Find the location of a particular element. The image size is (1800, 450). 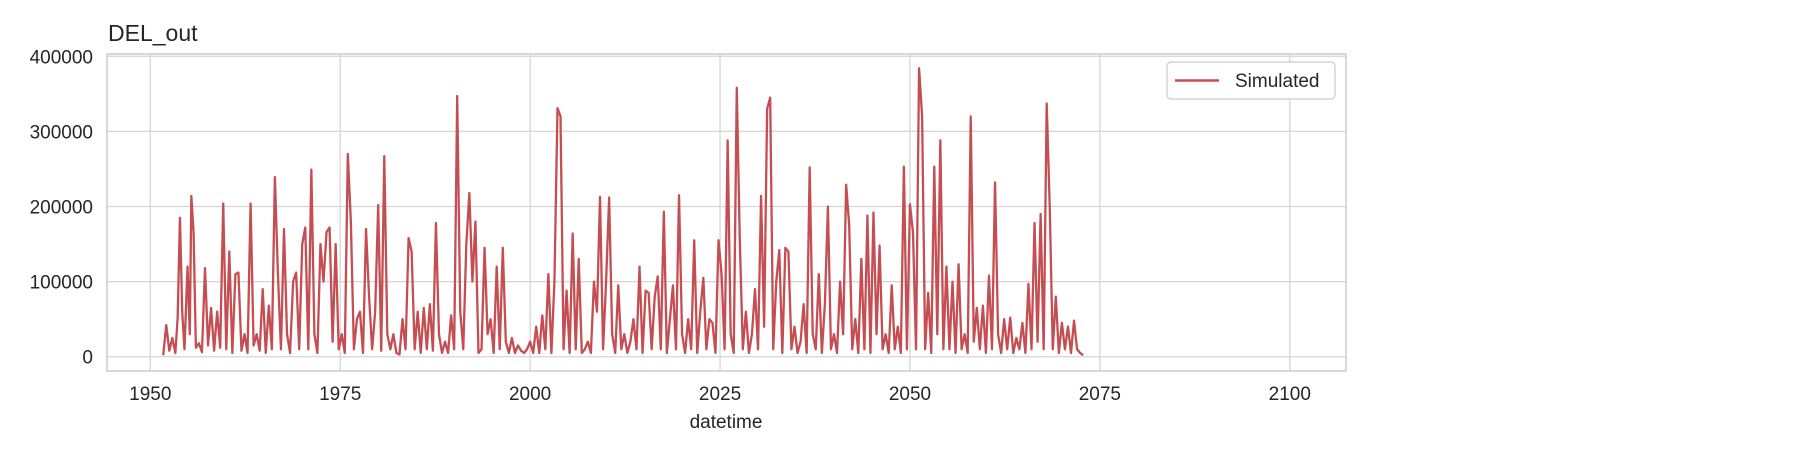

x-tick-label: 2025 is located at coordinates (720, 394).